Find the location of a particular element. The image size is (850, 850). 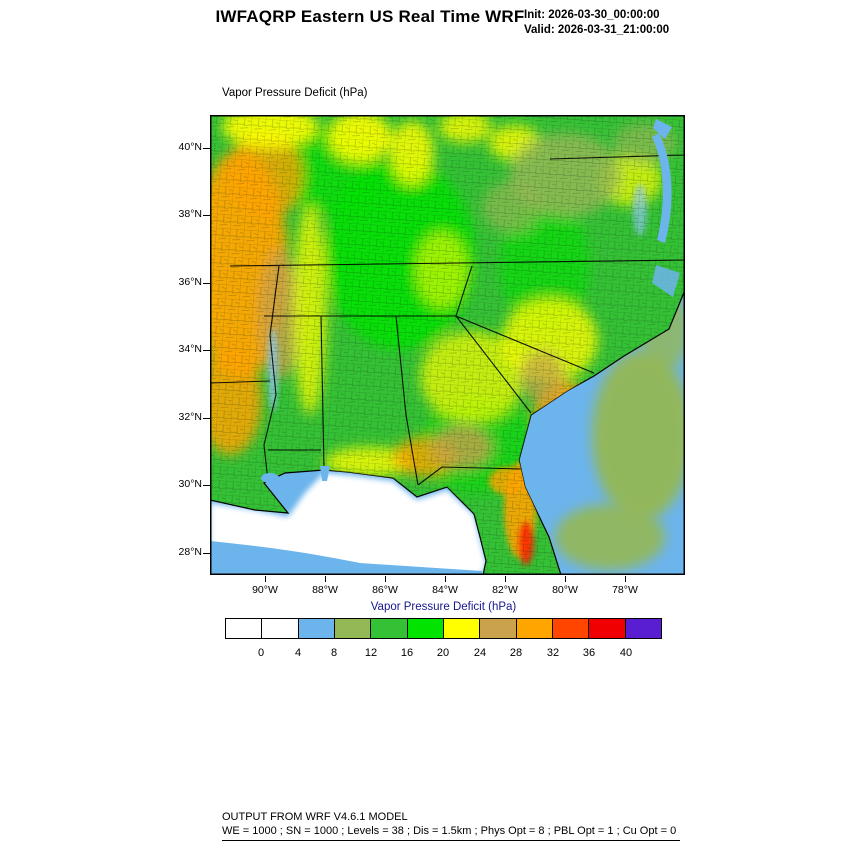

colorbar-title: Vapor Pressure Deficit (hPa) is located at coordinates (443, 607).